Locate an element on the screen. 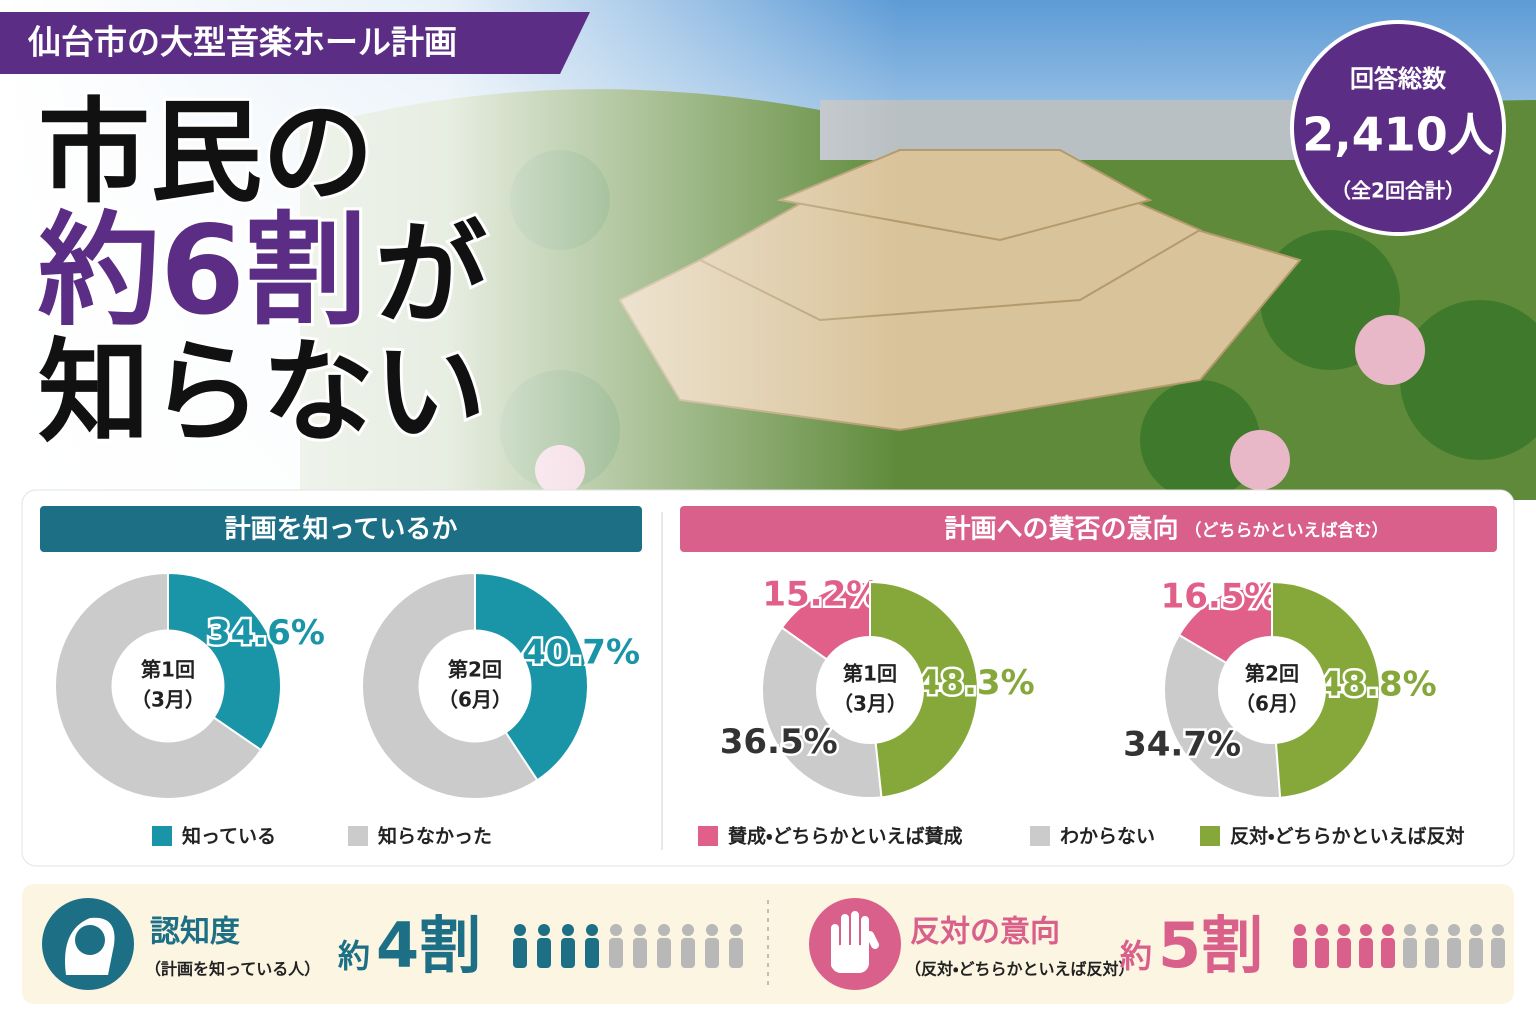 The height and width of the screenshot is (1024, 1536). value-label: 36.5% is located at coordinates (779, 742).